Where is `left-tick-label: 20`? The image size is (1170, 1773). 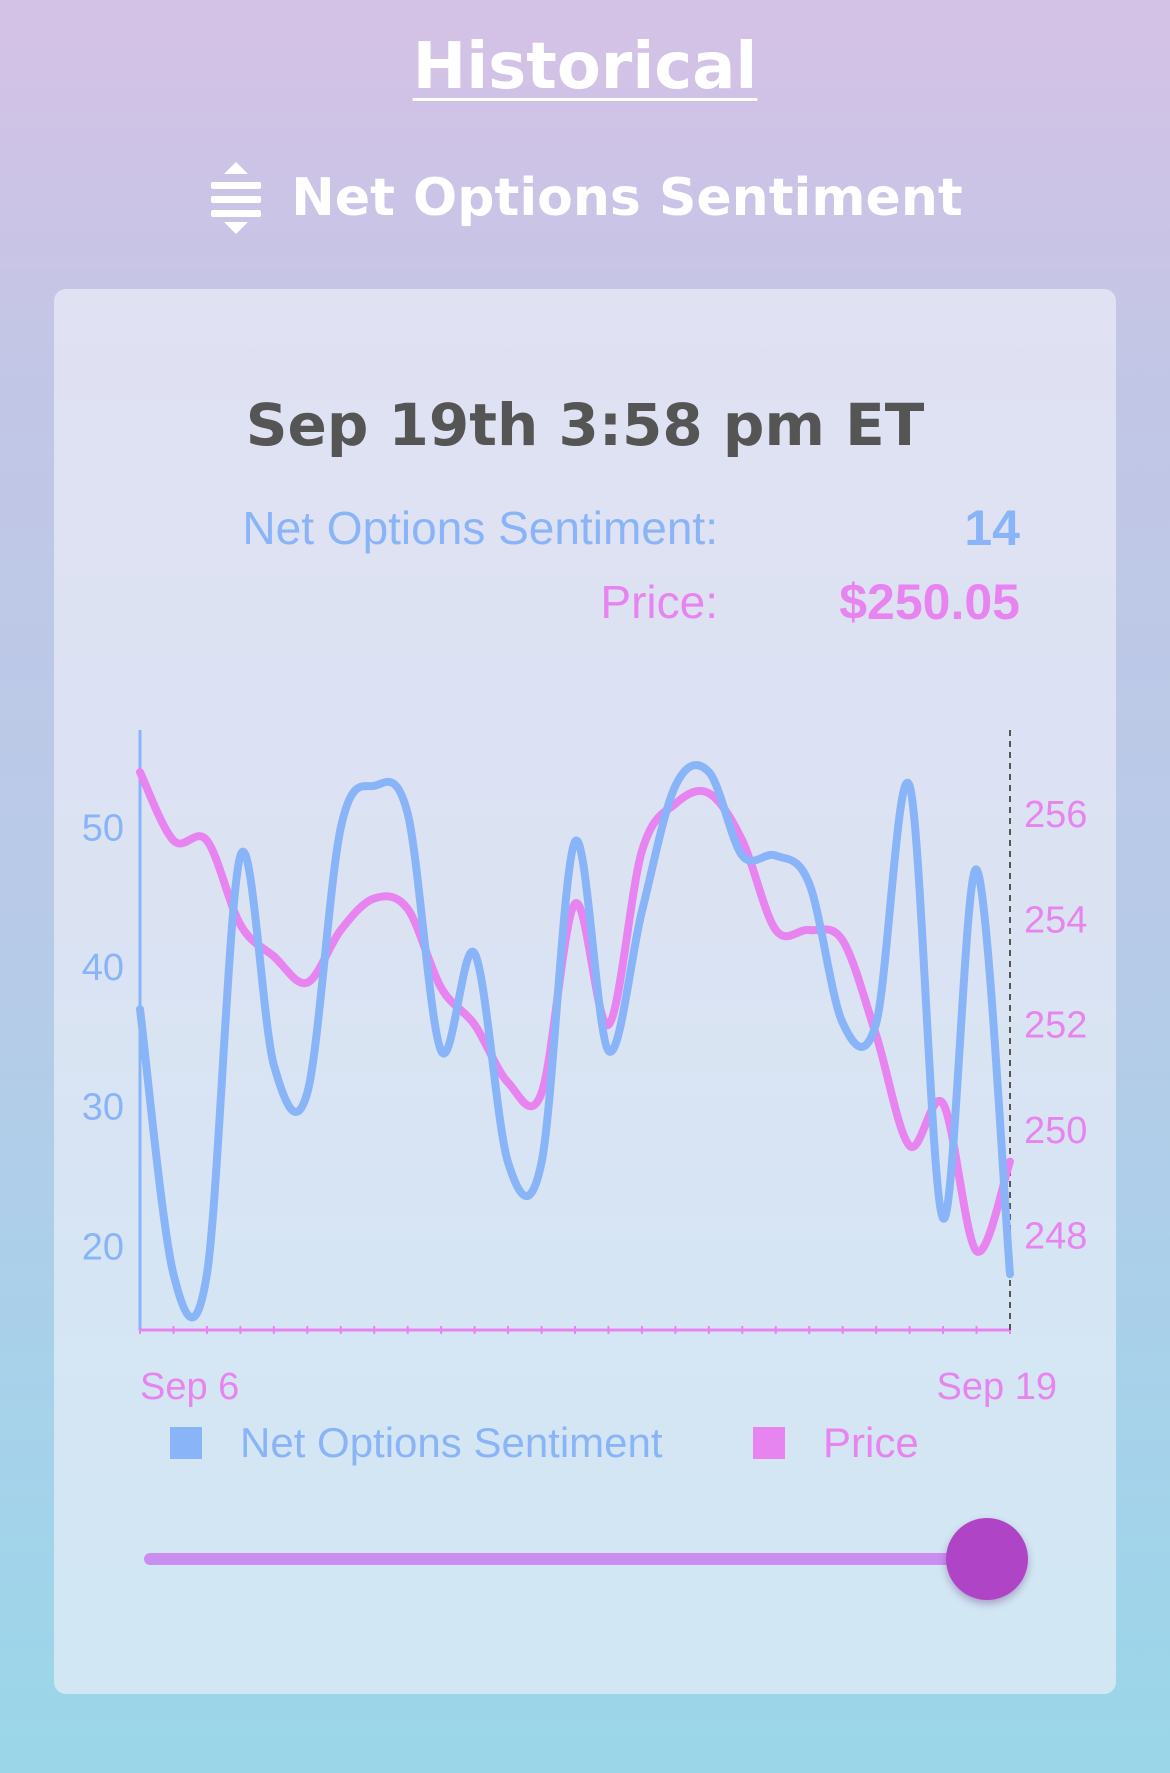 left-tick-label: 20 is located at coordinates (103, 1247).